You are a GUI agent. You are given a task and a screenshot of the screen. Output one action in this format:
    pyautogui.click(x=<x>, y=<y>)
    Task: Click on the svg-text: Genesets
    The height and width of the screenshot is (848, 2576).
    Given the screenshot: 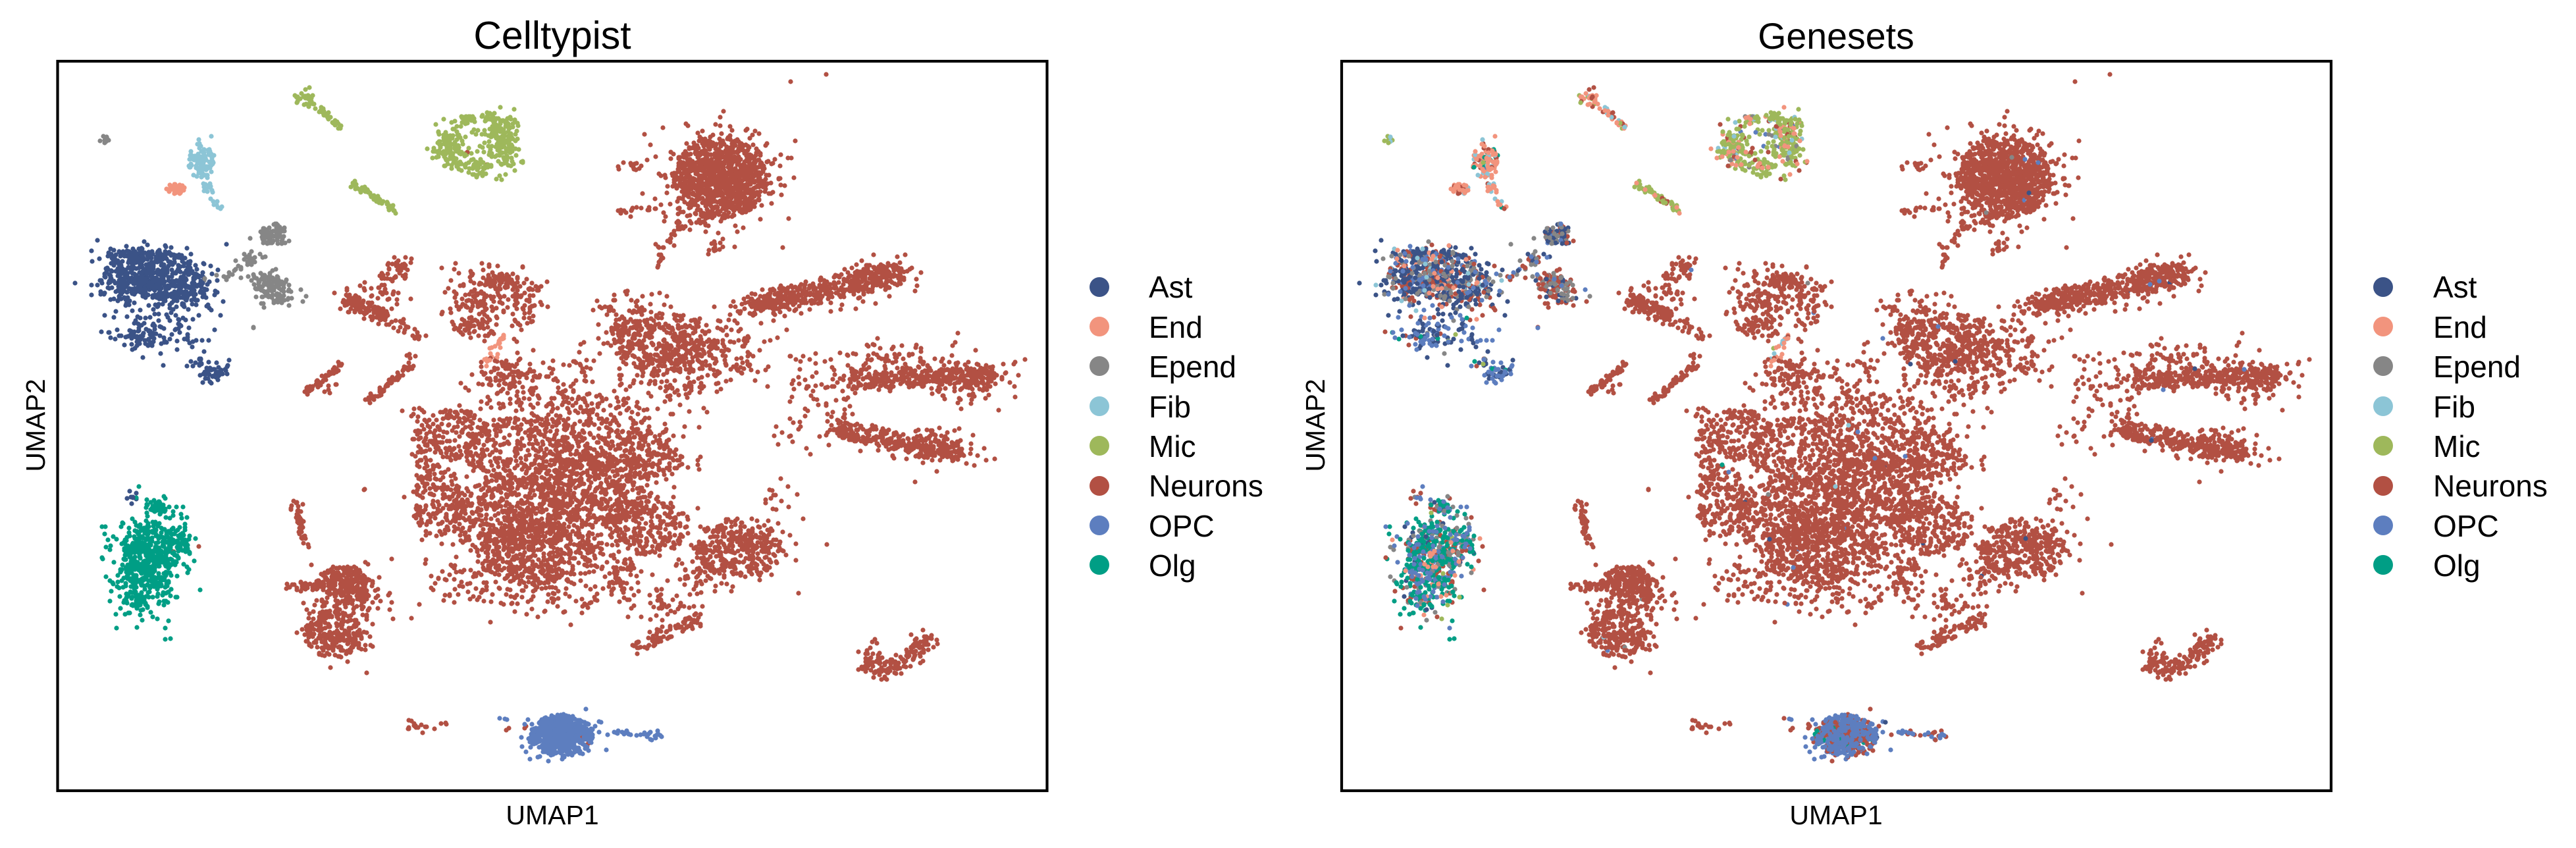 What is the action you would take?
    pyautogui.click(x=1836, y=36)
    